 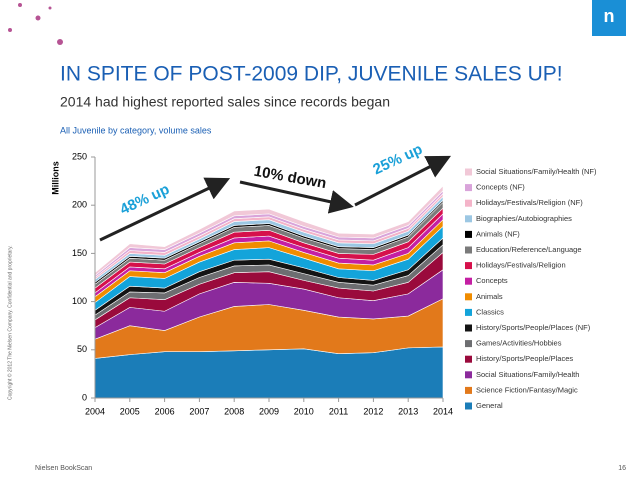 What do you see at coordinates (408, 411) in the screenshot?
I see `x-tick-label: 2013` at bounding box center [408, 411].